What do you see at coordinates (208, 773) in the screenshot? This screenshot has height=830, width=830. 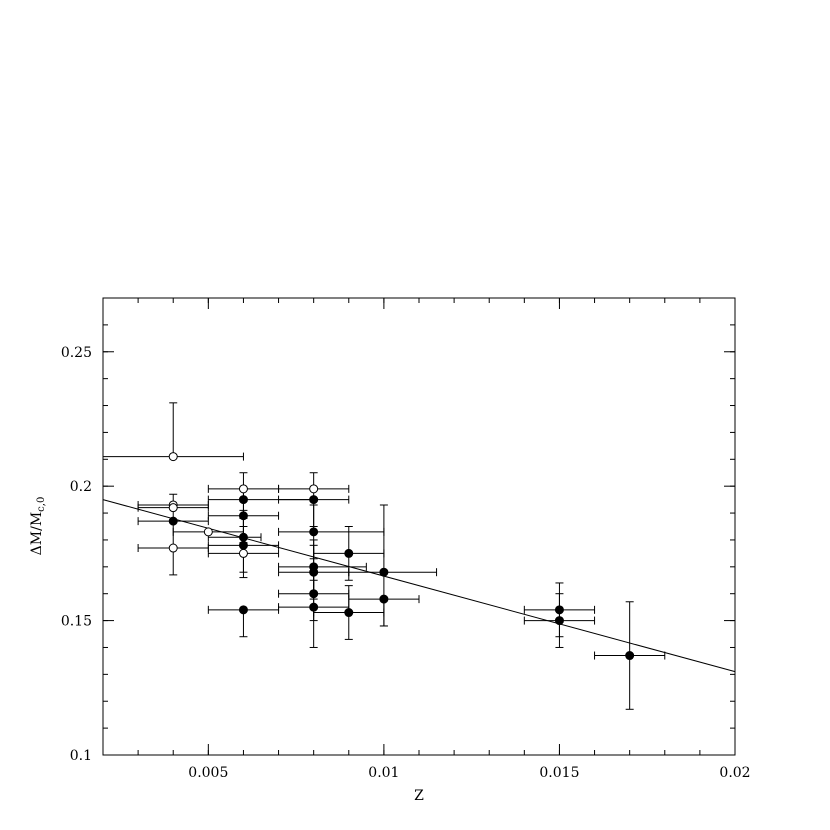 I see `x-tick-label: 0.005` at bounding box center [208, 773].